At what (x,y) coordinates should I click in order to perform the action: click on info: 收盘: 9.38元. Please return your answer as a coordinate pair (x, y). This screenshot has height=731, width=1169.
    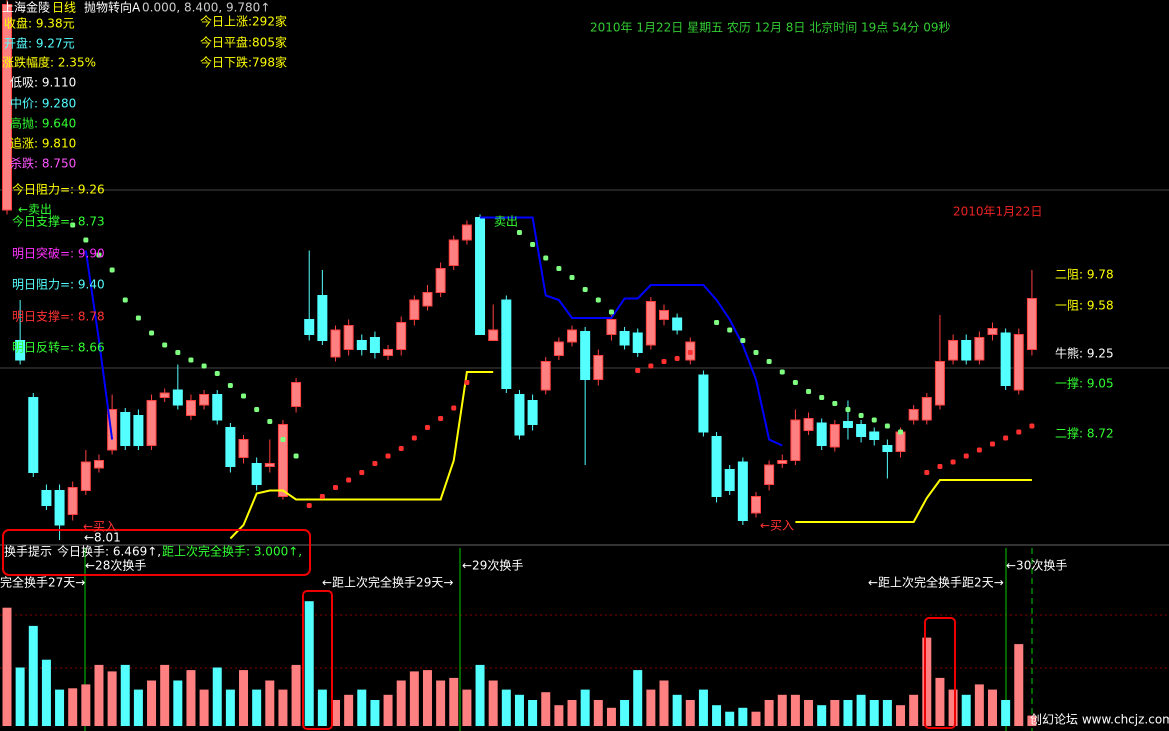
    Looking at the image, I should click on (39, 23).